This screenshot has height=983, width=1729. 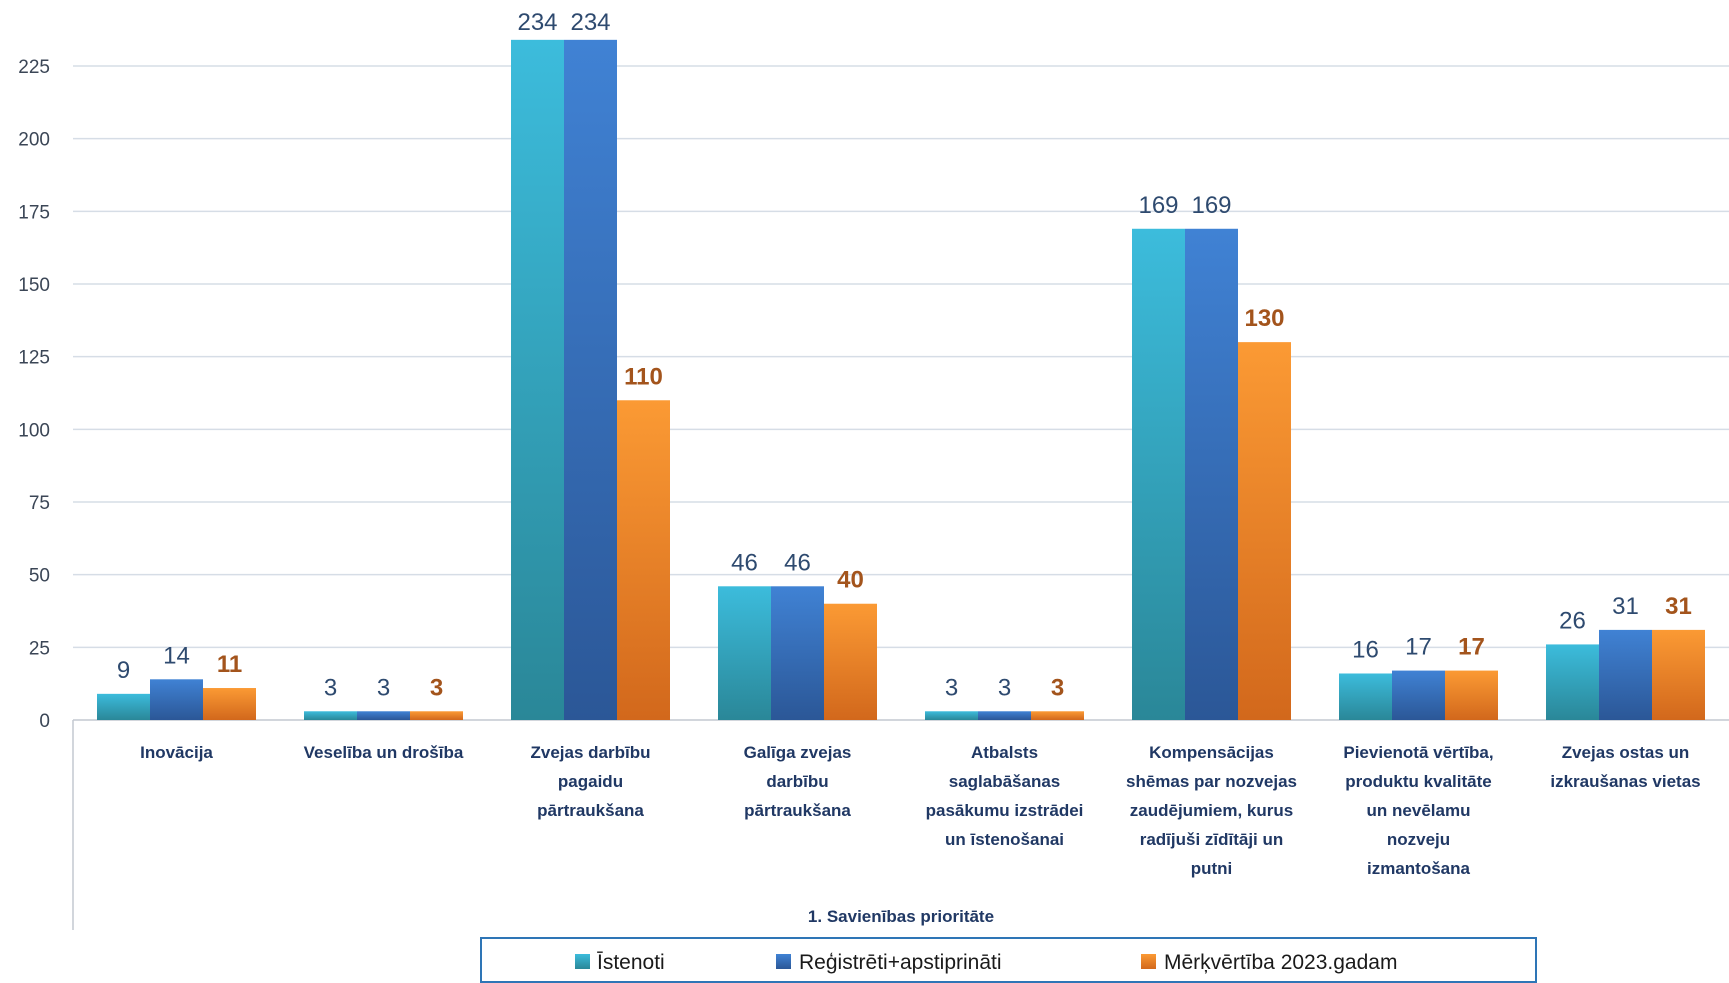 I want to click on x-axis-category-label-line: darbību, so click(x=797, y=781).